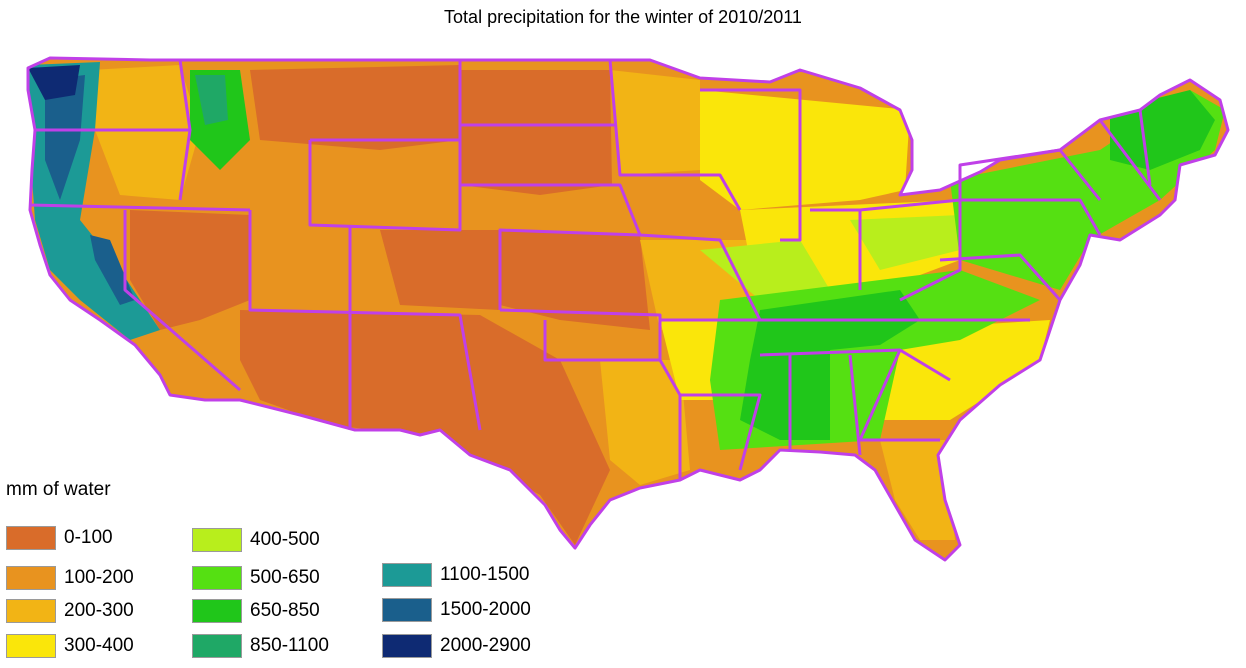 Image resolution: width=1246 pixels, height=668 pixels. I want to click on legend-label: 850-1100, so click(289, 645).